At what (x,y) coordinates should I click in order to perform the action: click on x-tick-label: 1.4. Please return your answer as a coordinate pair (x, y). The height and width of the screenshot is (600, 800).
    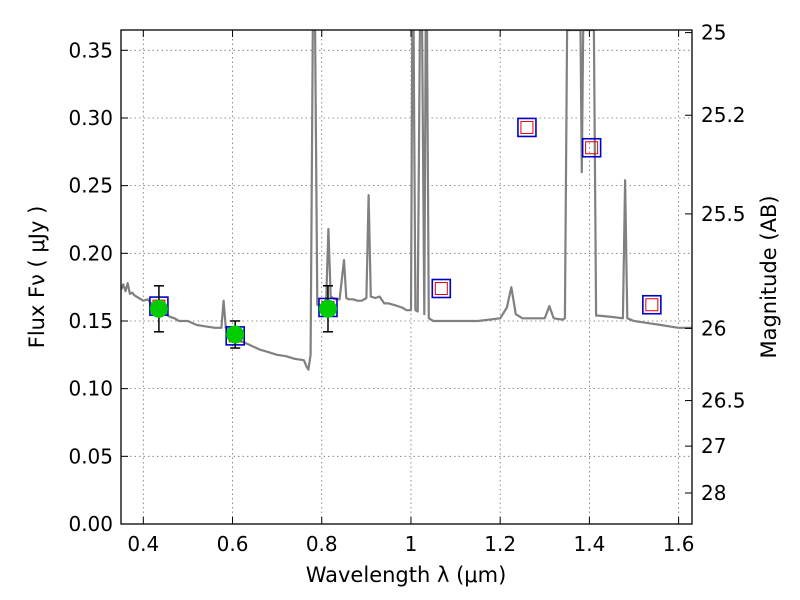
    Looking at the image, I should click on (589, 544).